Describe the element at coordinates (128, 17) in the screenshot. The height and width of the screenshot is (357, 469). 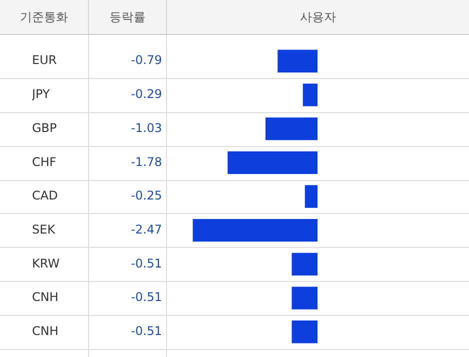
I see `text: 등락률` at that location.